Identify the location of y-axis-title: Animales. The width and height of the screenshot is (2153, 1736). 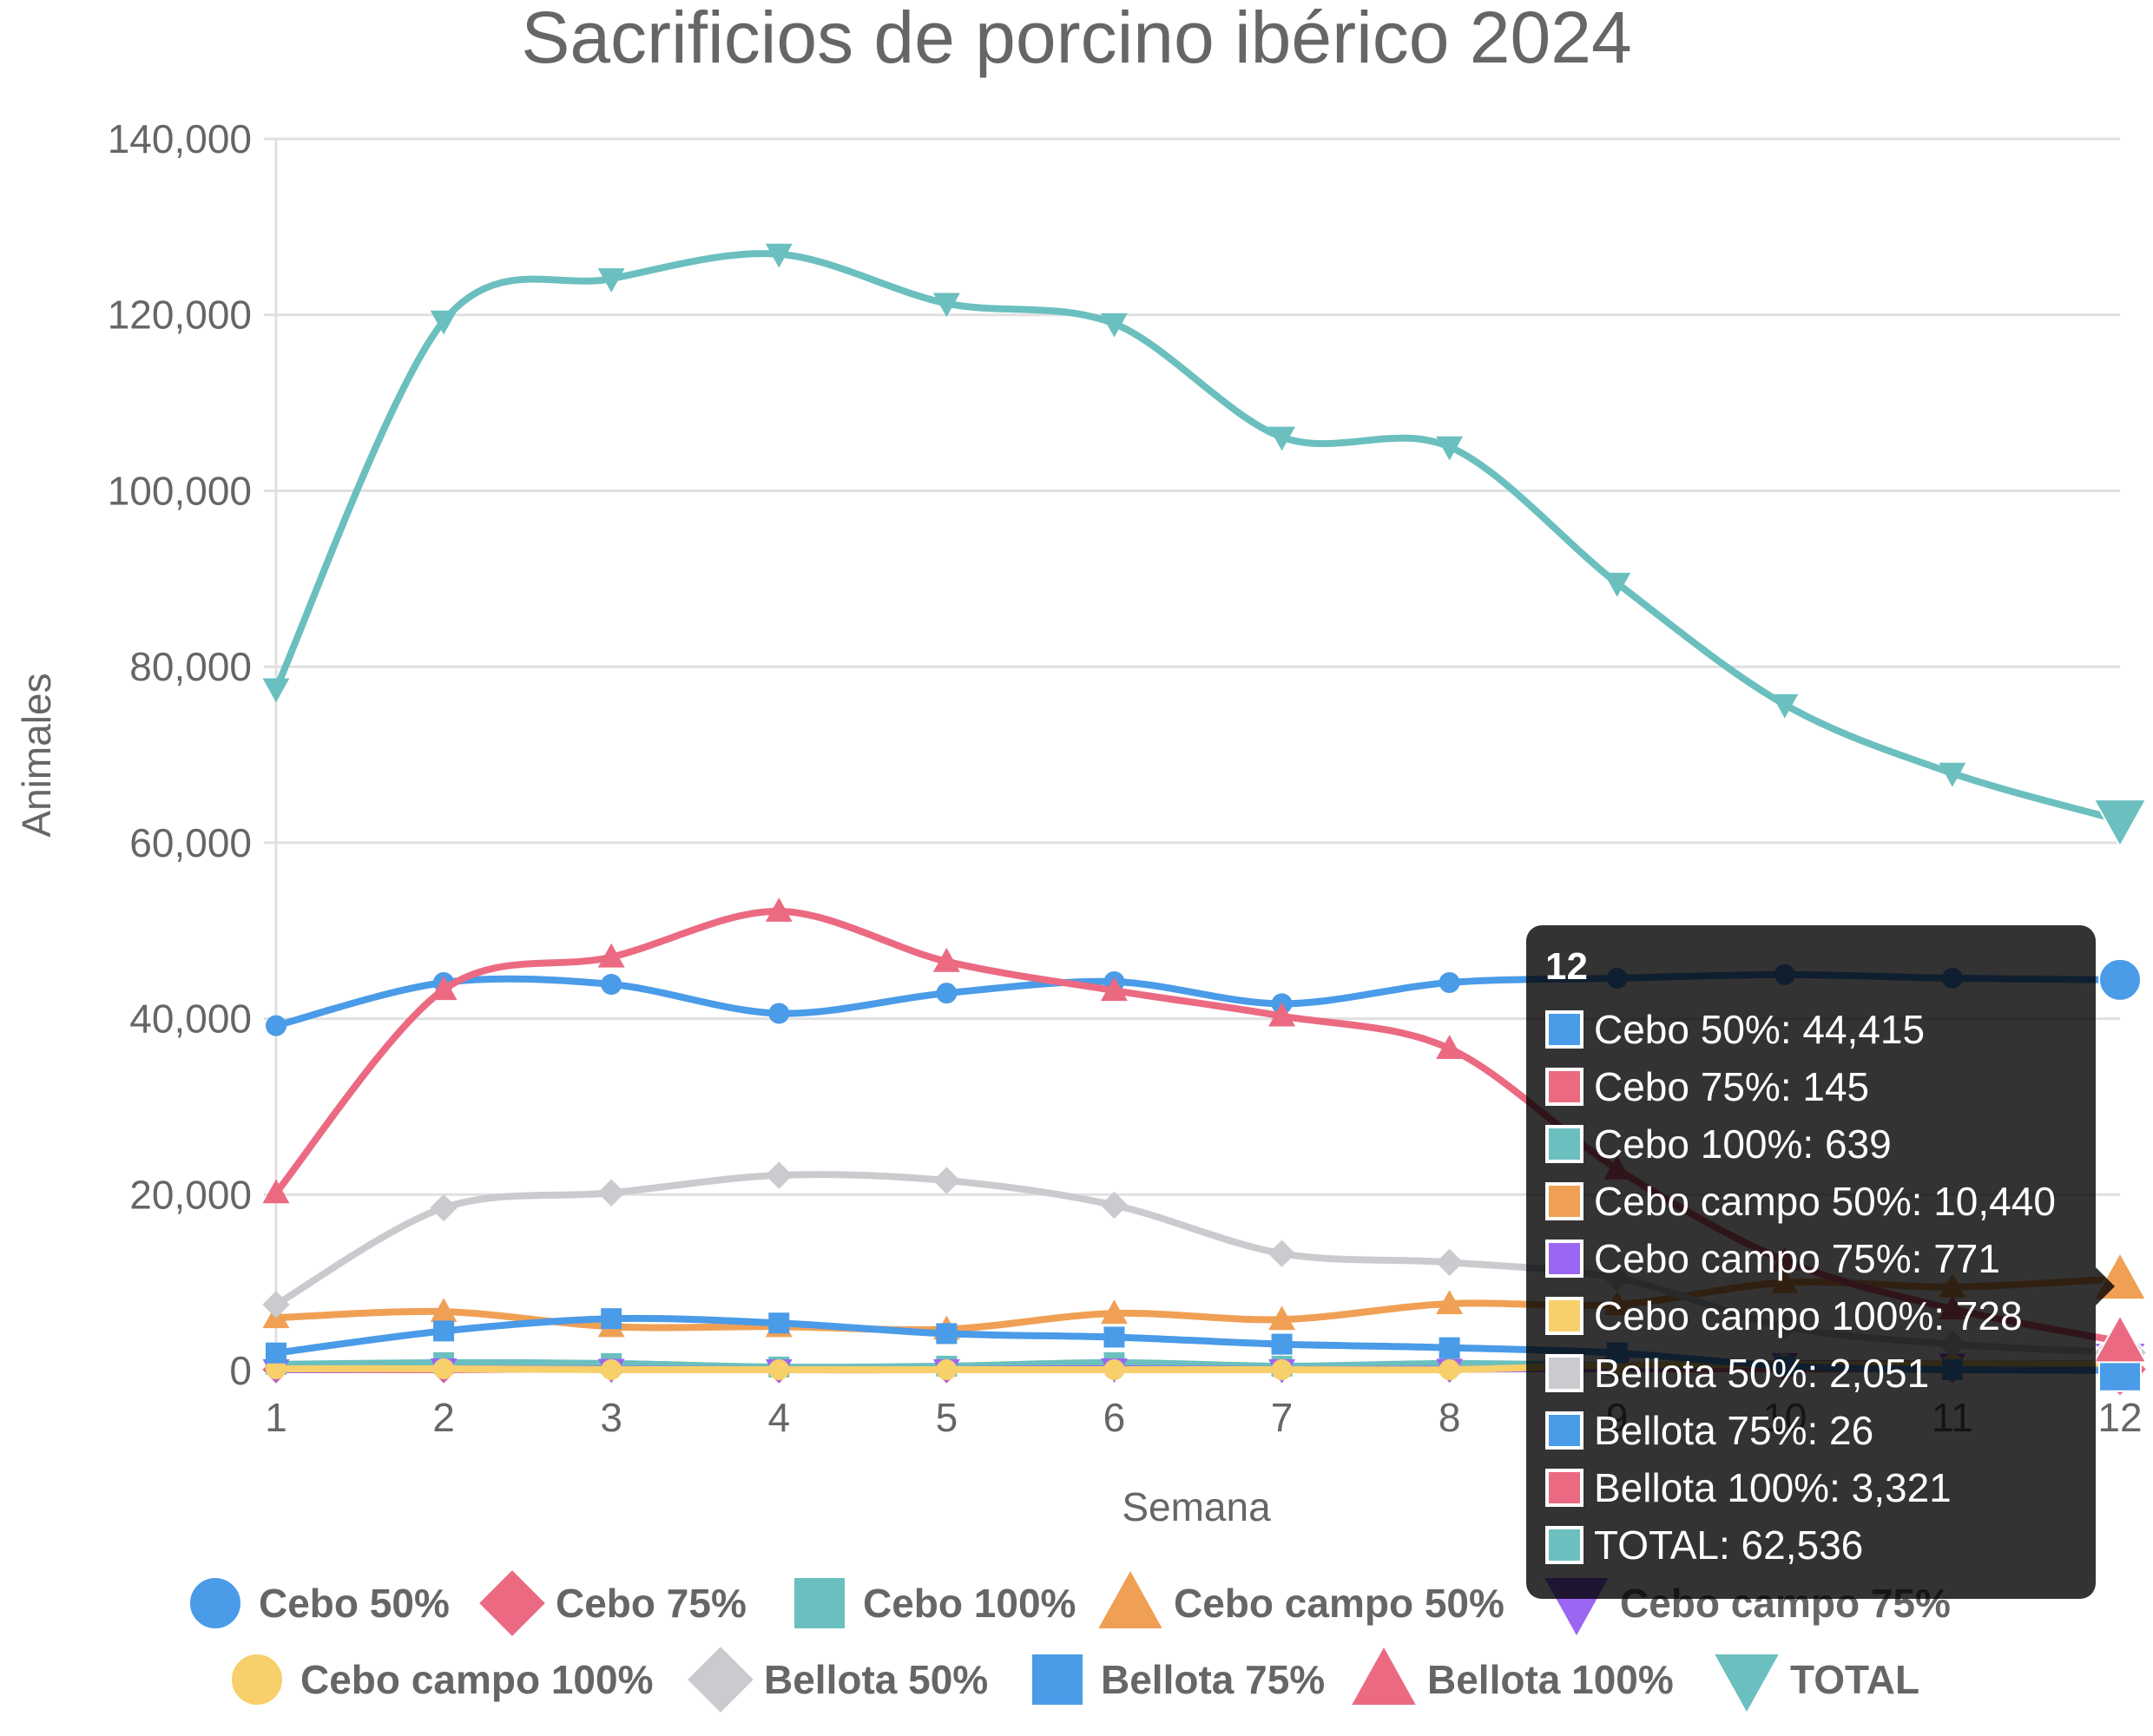
(36, 755).